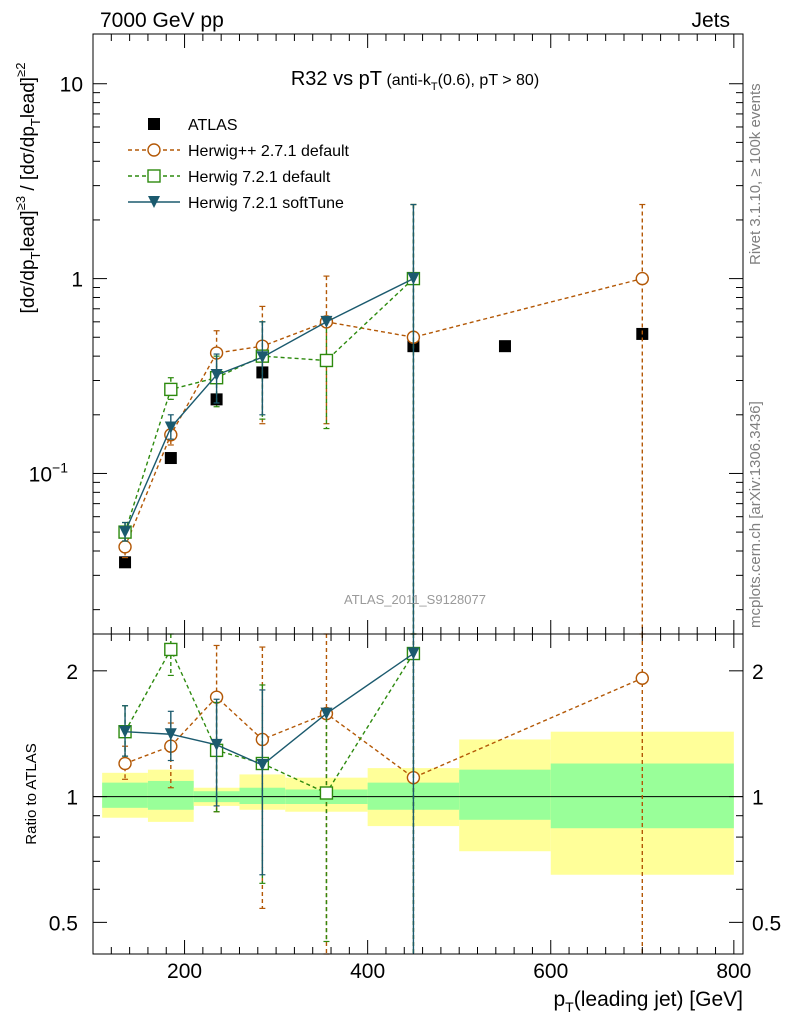  Describe the element at coordinates (49, 472) in the screenshot. I see `main-y-tick-label: 10−1` at that location.